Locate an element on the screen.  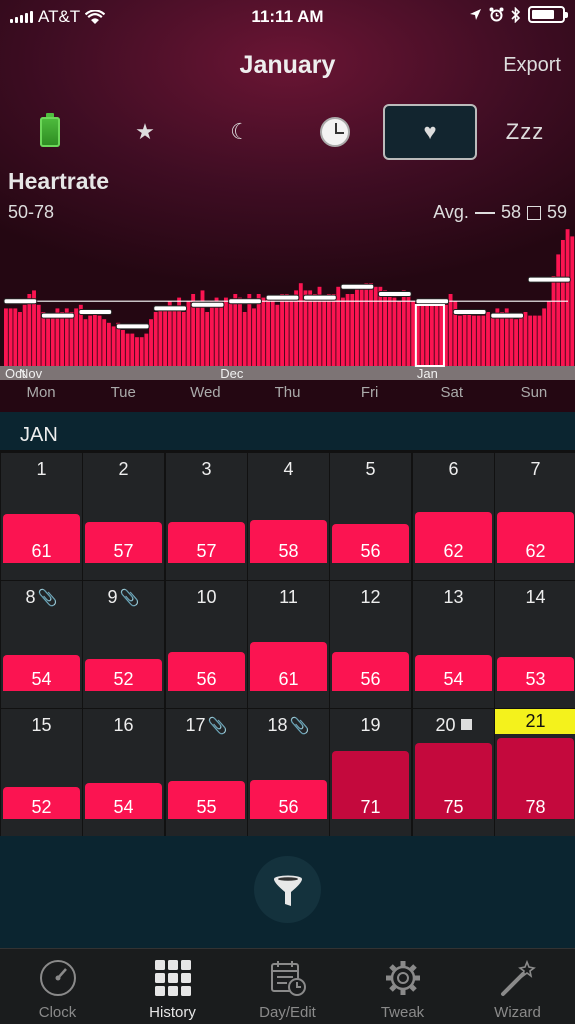
selected-week-box is located at coordinates (429, 335).